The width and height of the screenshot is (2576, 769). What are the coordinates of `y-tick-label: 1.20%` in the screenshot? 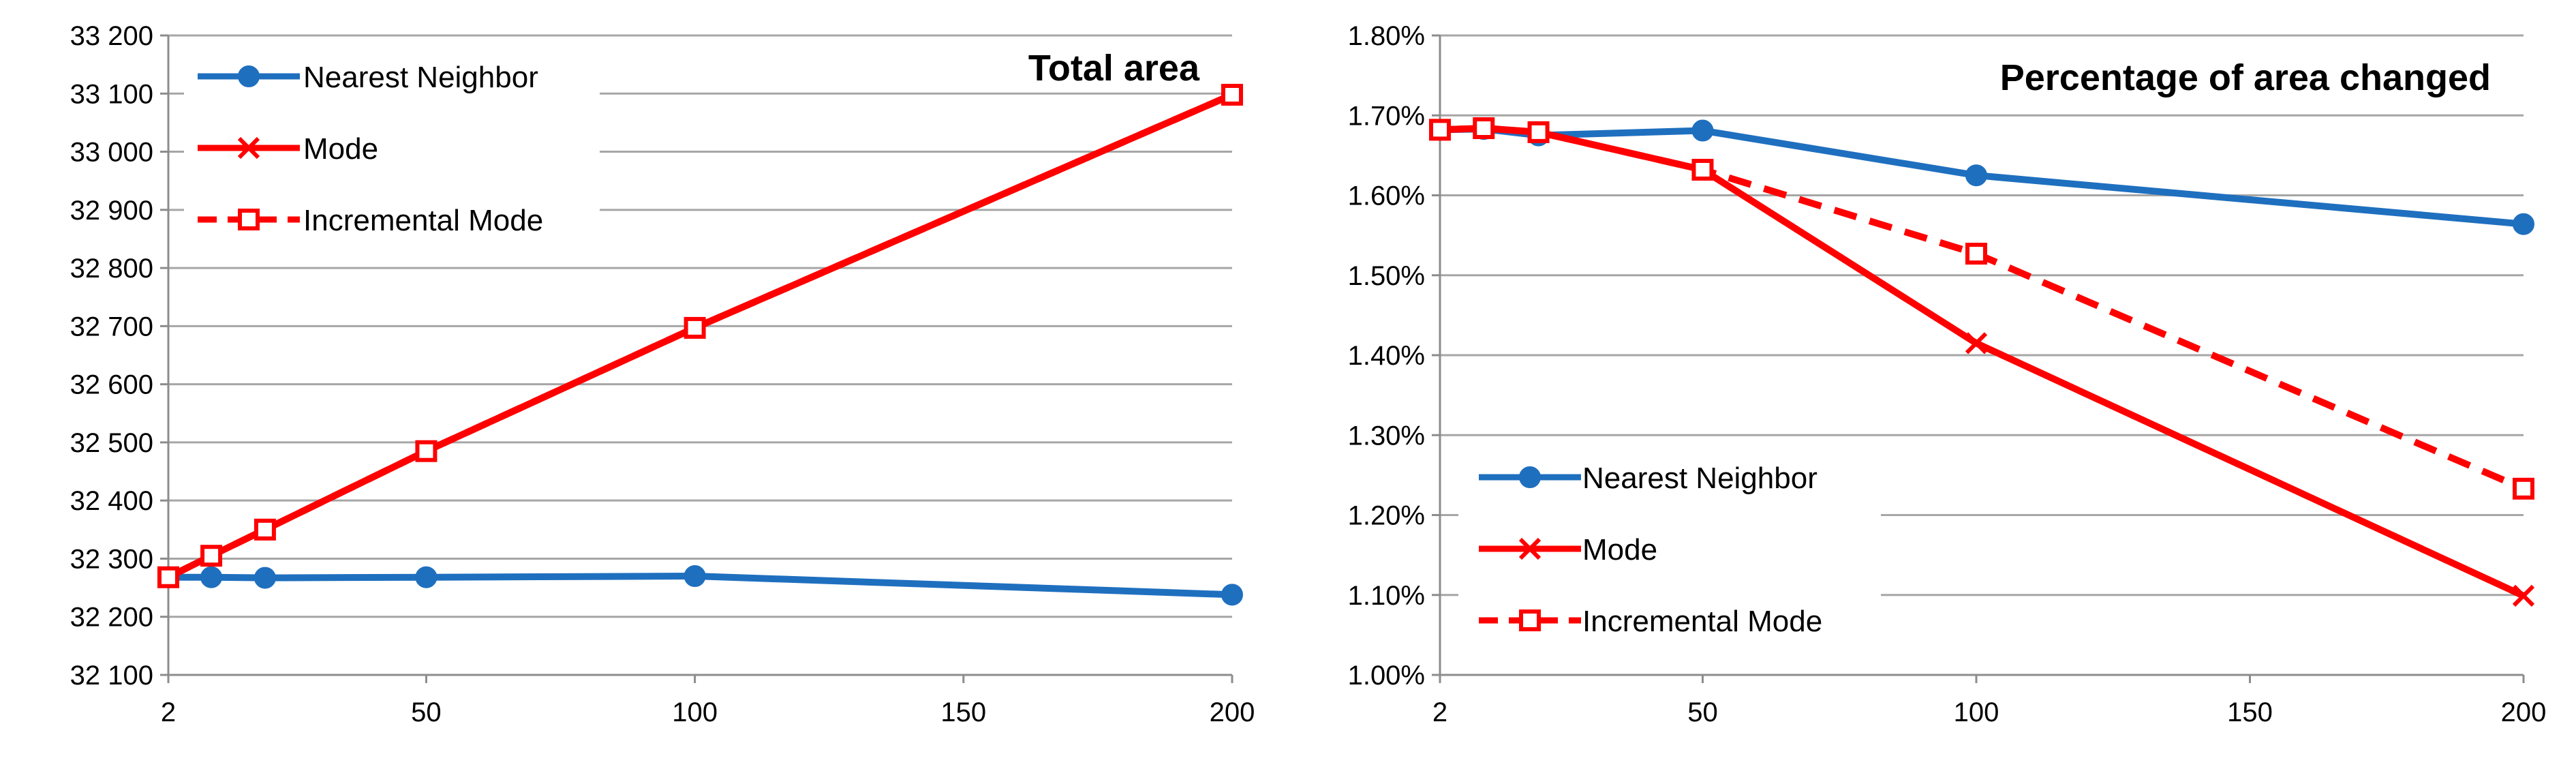 It's located at (1386, 516).